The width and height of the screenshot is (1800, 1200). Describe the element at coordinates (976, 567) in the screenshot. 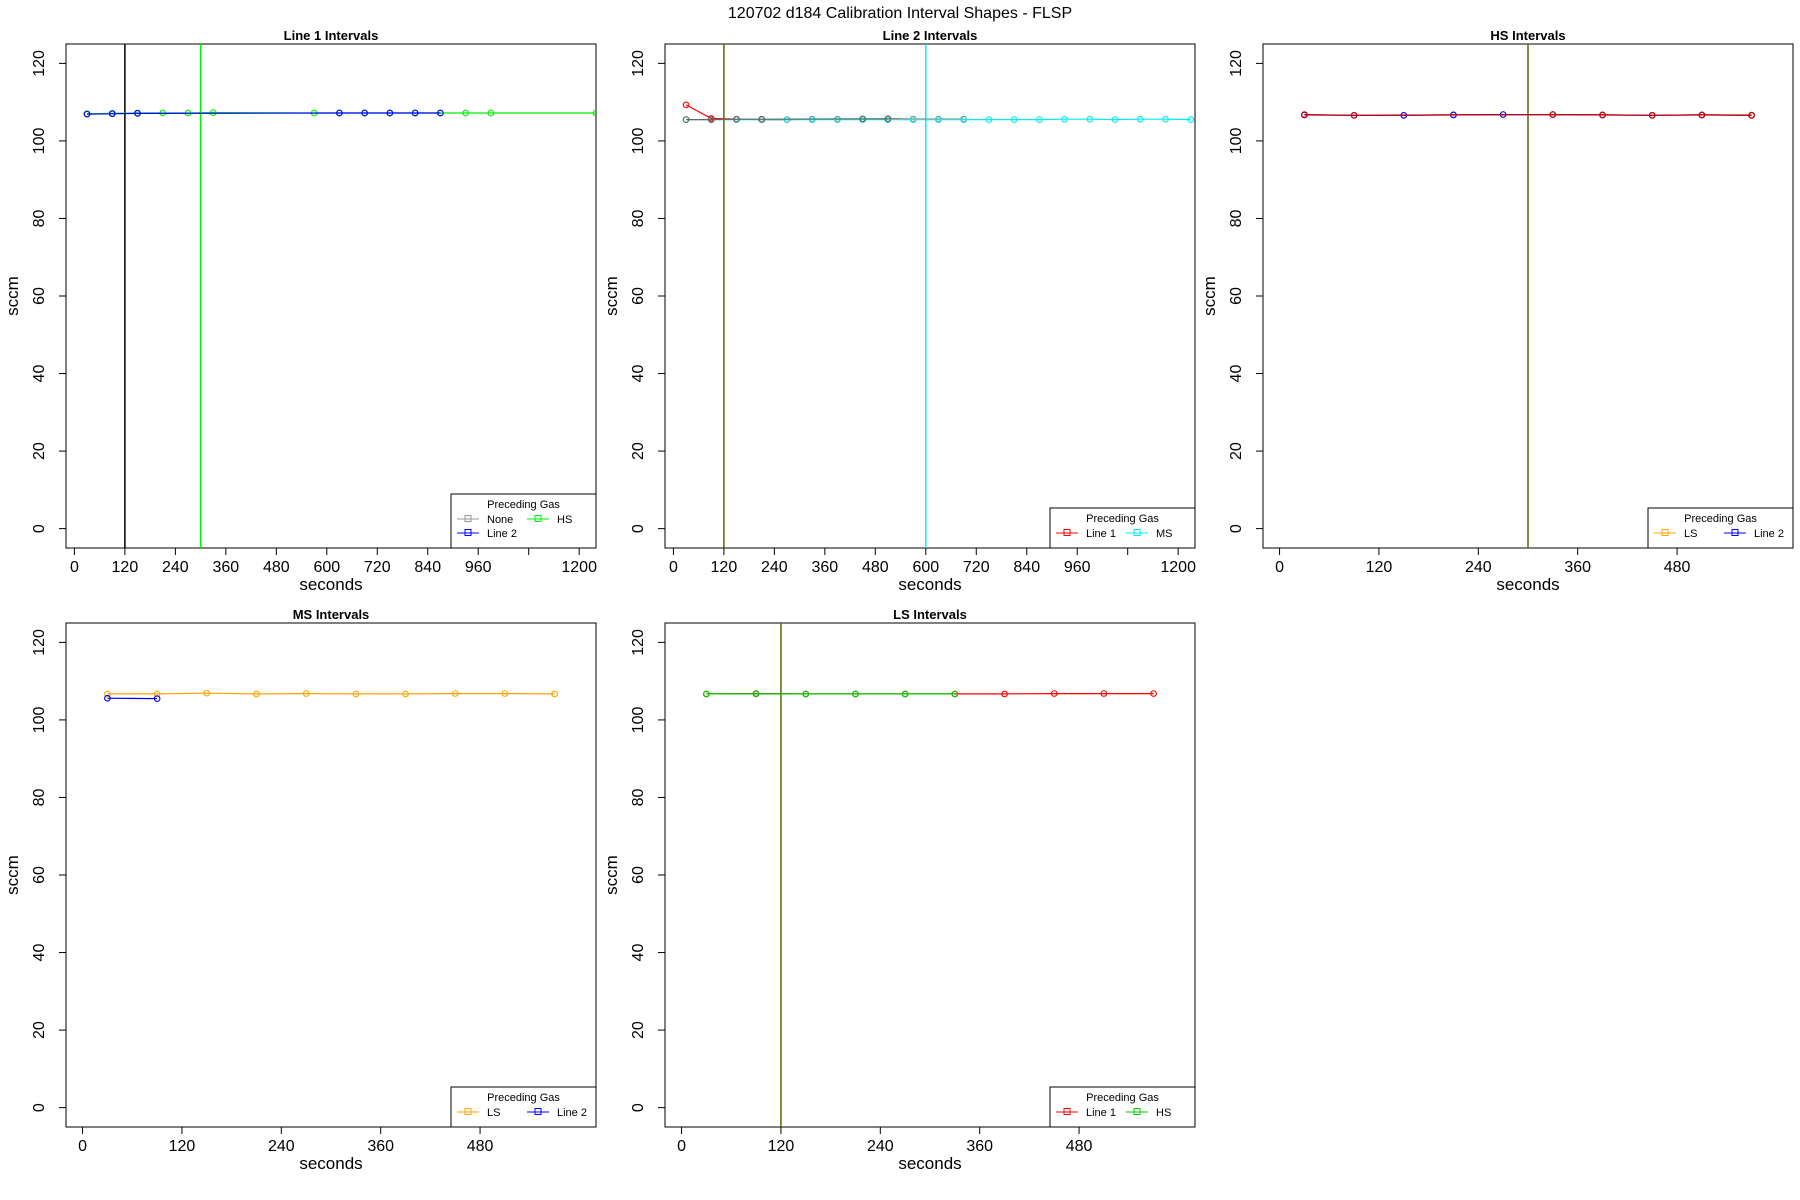

I see `x-tick-label: 720` at that location.